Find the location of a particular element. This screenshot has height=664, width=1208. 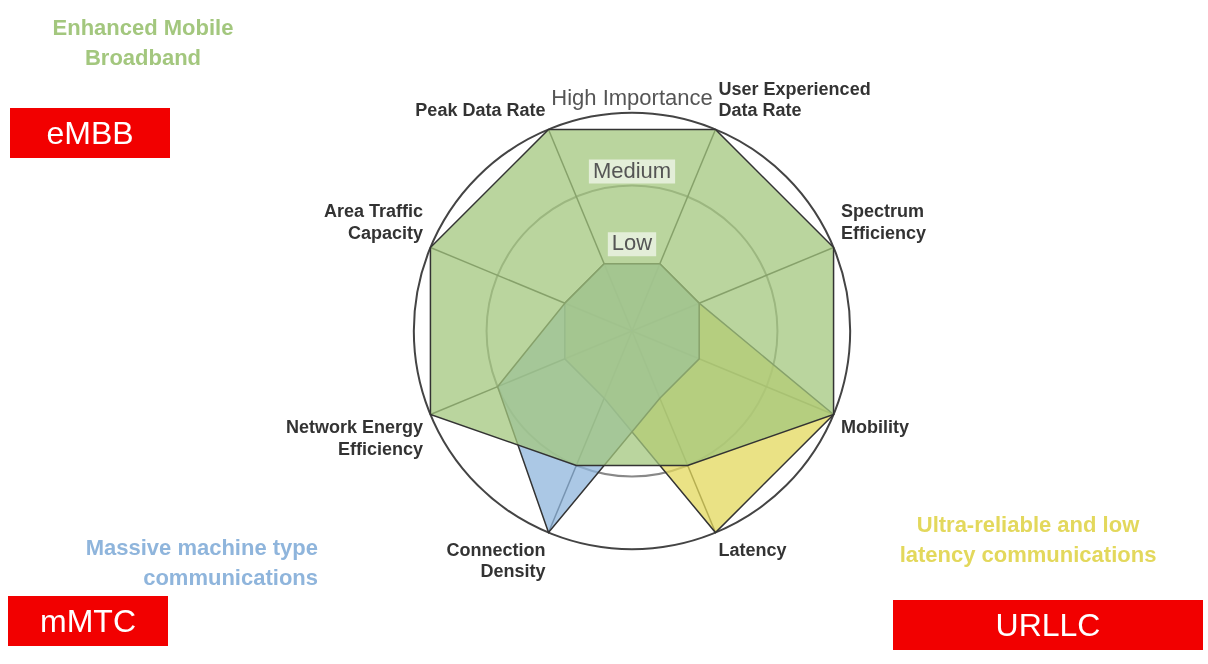

spoke-label: Latency is located at coordinates (752, 549).